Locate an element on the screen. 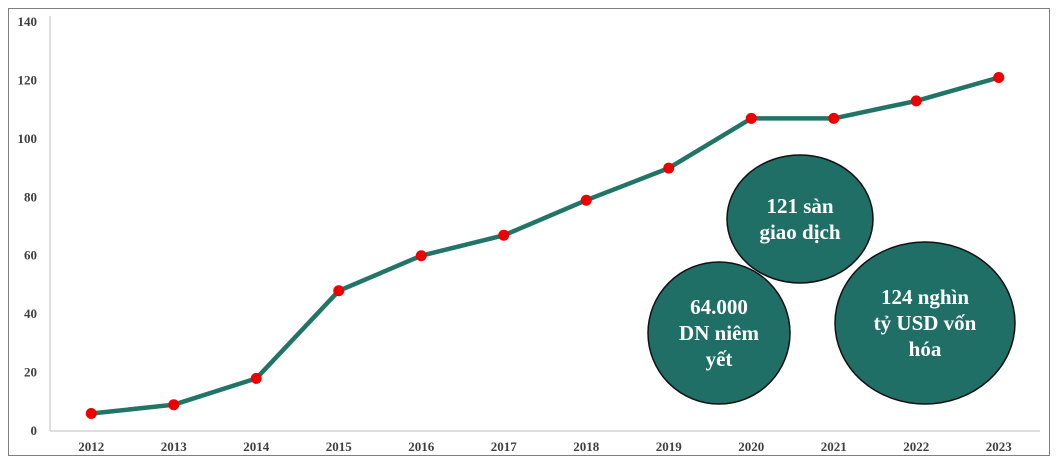 The image size is (1060, 464). bubble-text-line: 124 nghìn is located at coordinates (925, 297).